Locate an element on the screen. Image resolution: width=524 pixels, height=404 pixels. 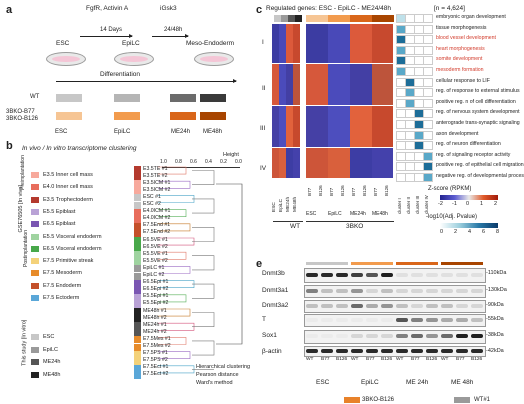
leaf-label: E3.5TE #1 is located at coordinates (155, 168).